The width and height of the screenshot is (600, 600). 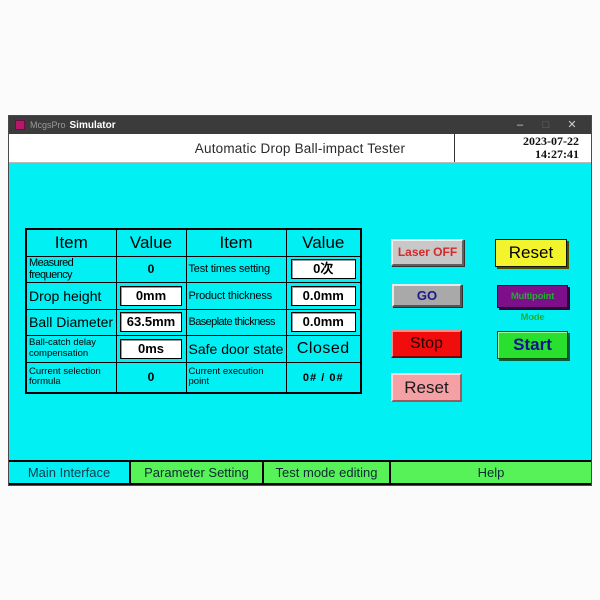 What do you see at coordinates (426, 344) in the screenshot?
I see `stop-button: Stop` at bounding box center [426, 344].